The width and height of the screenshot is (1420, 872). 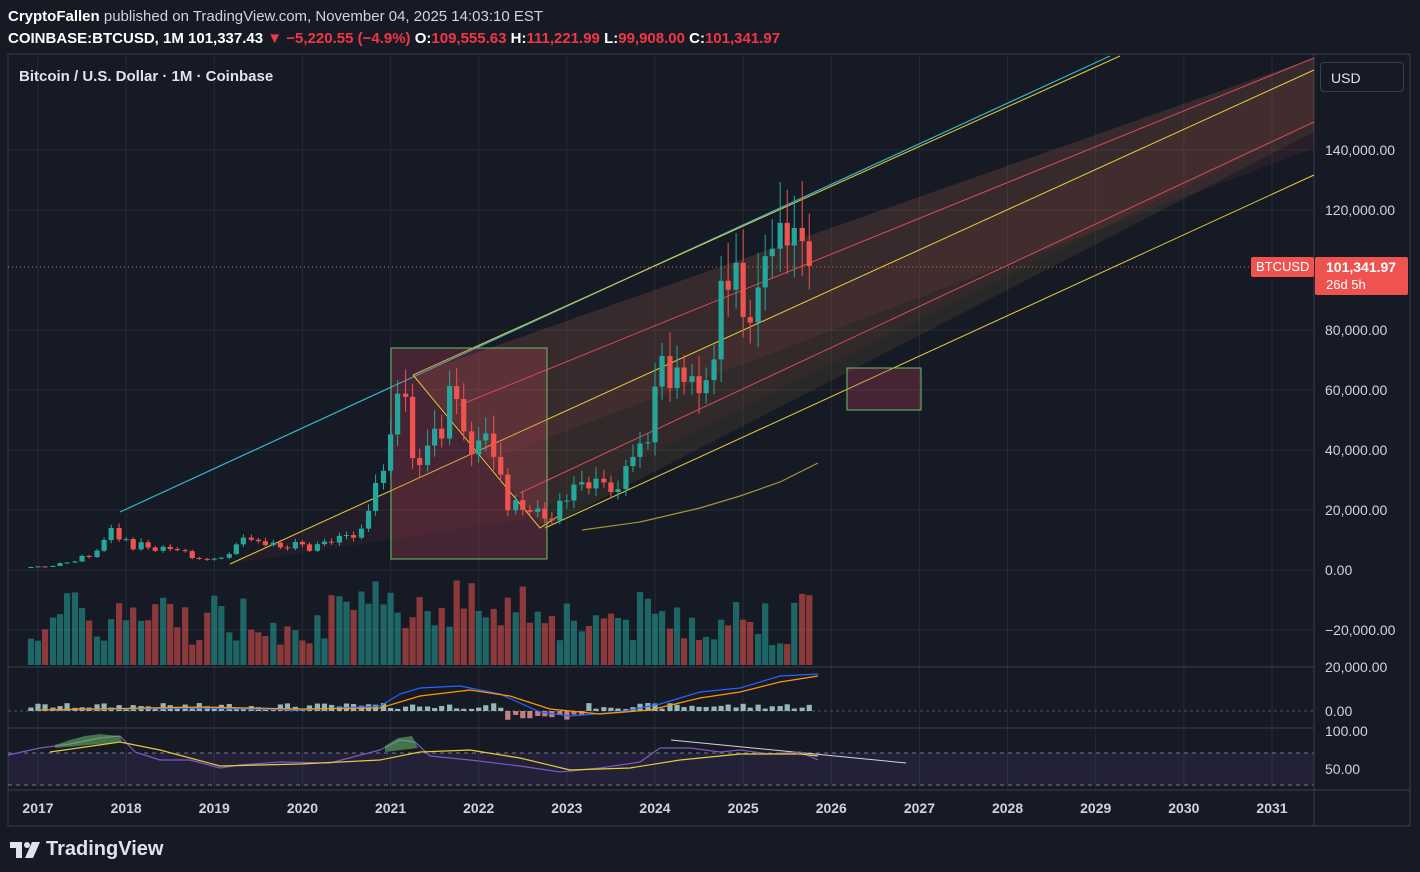 What do you see at coordinates (86, 849) in the screenshot?
I see `brand: TradingView` at bounding box center [86, 849].